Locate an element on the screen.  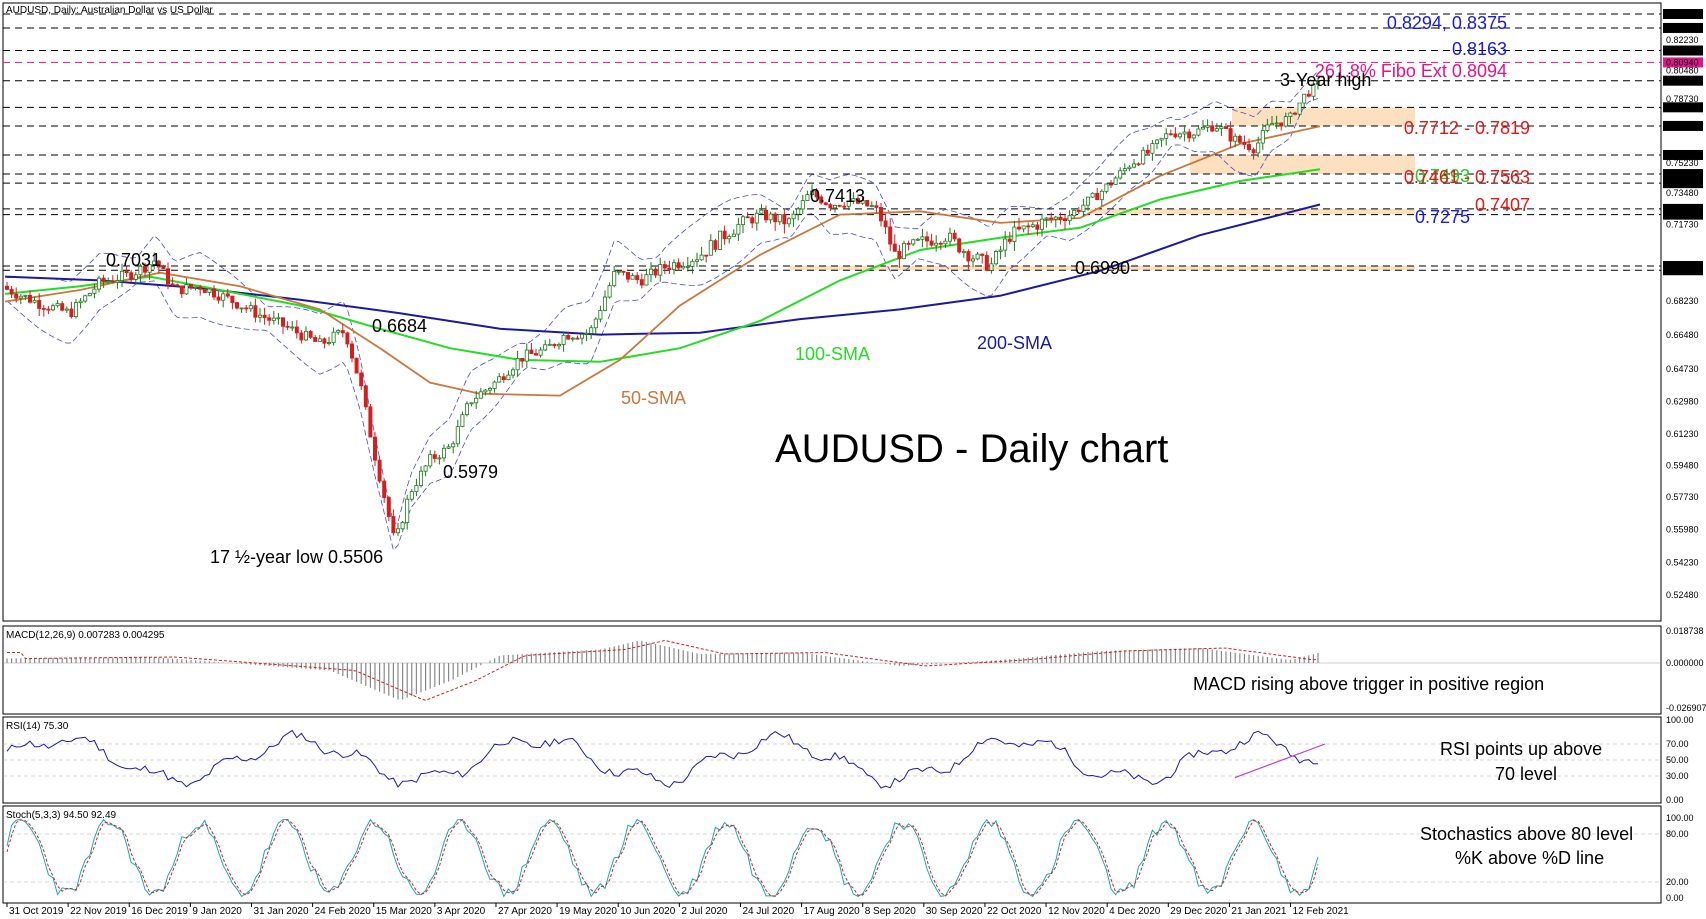
support-resistance-zones is located at coordinates (1102, 189).